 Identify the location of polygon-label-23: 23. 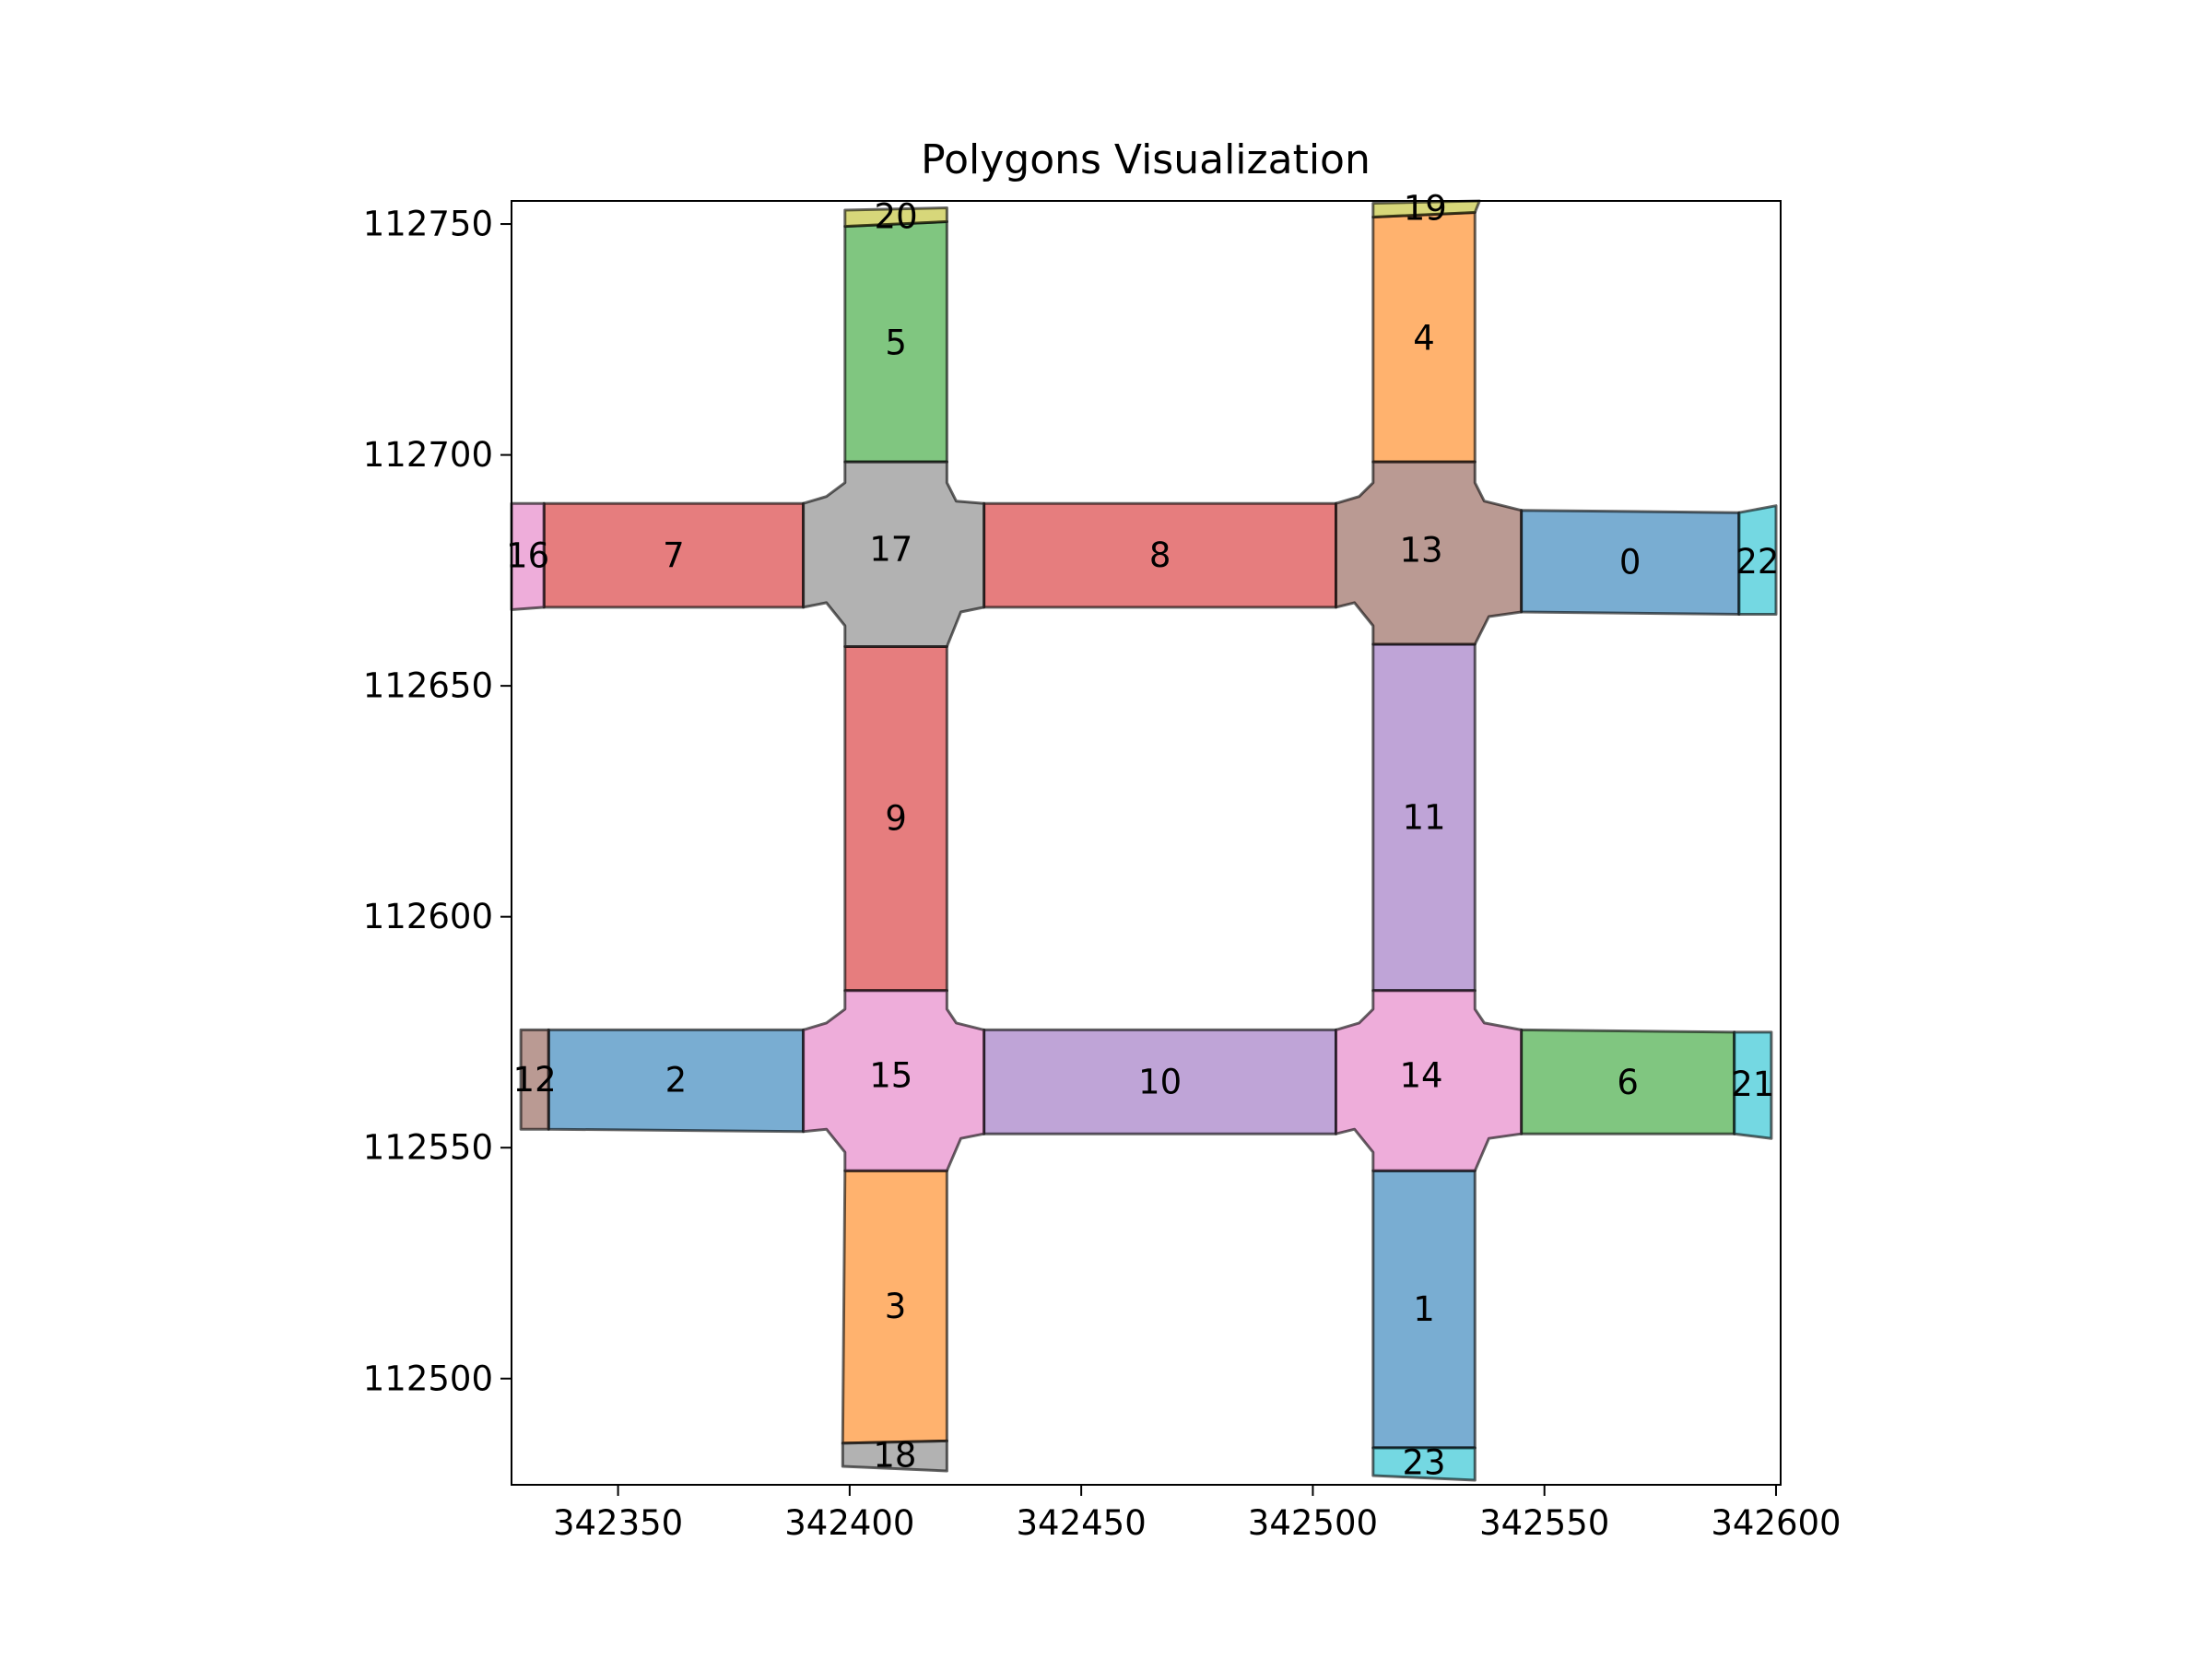
(1423, 1463).